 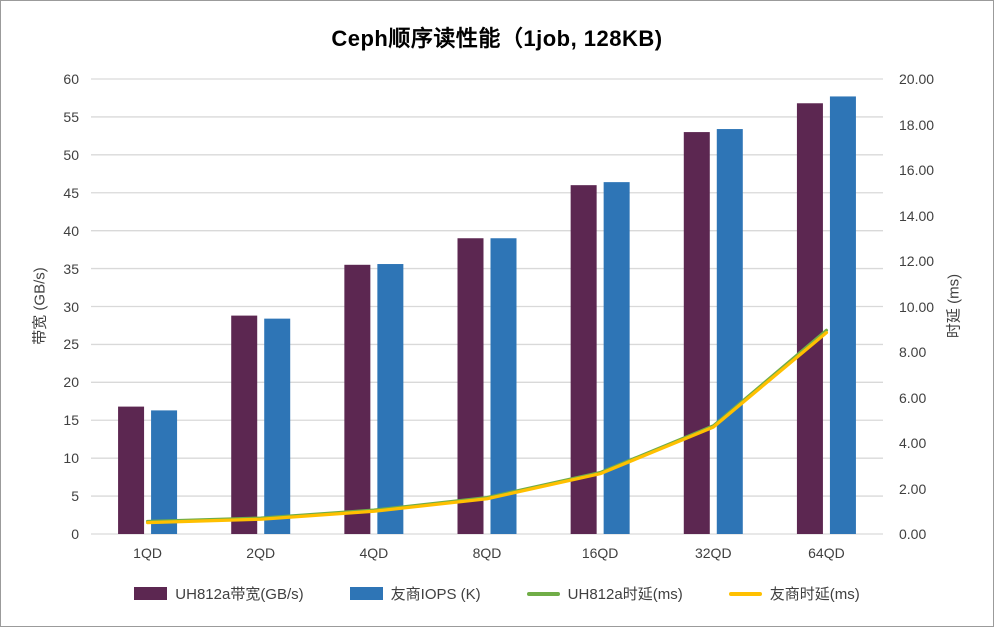 I want to click on x-axis-tick: 1QD, so click(x=147, y=553).